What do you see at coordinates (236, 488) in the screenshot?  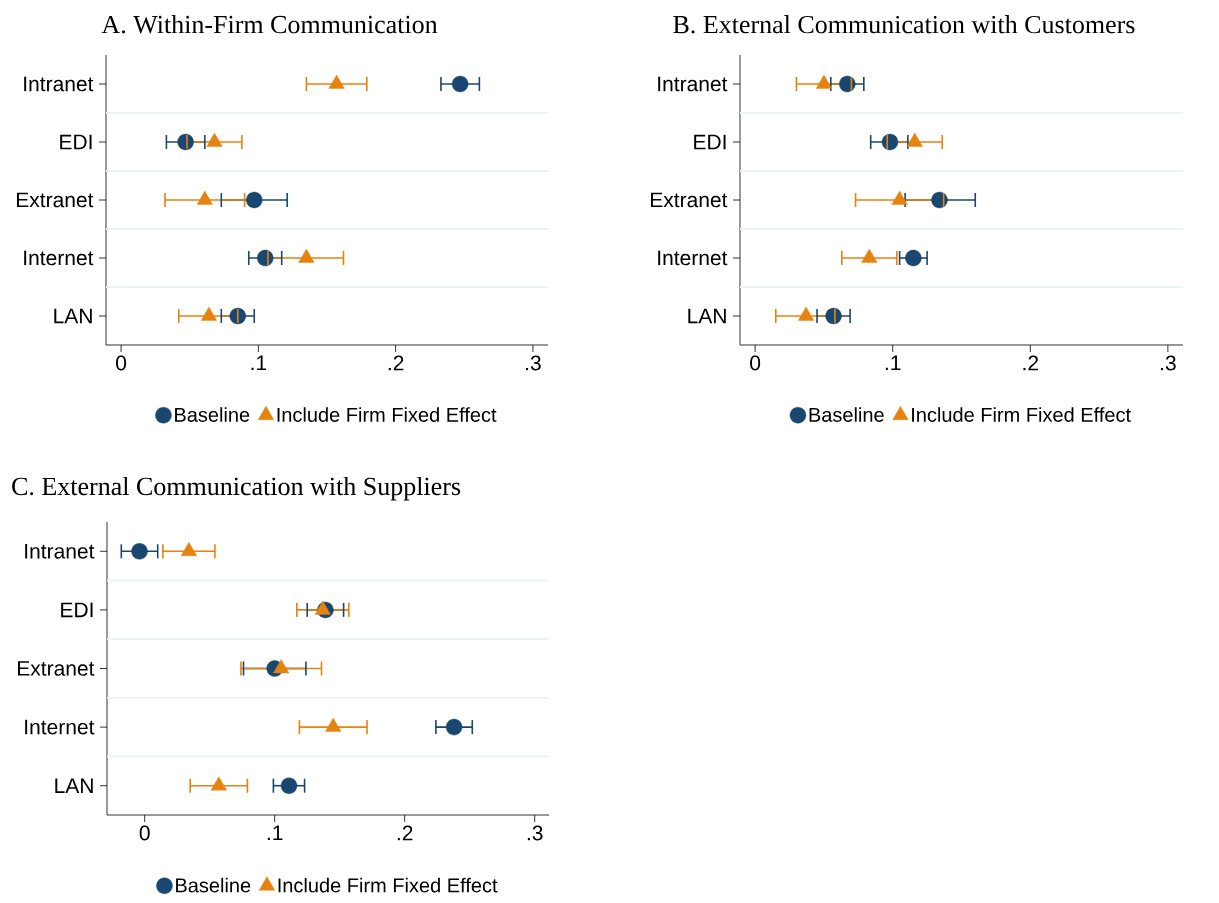 I see `chart-title: C. External Communication with Suppliers` at bounding box center [236, 488].